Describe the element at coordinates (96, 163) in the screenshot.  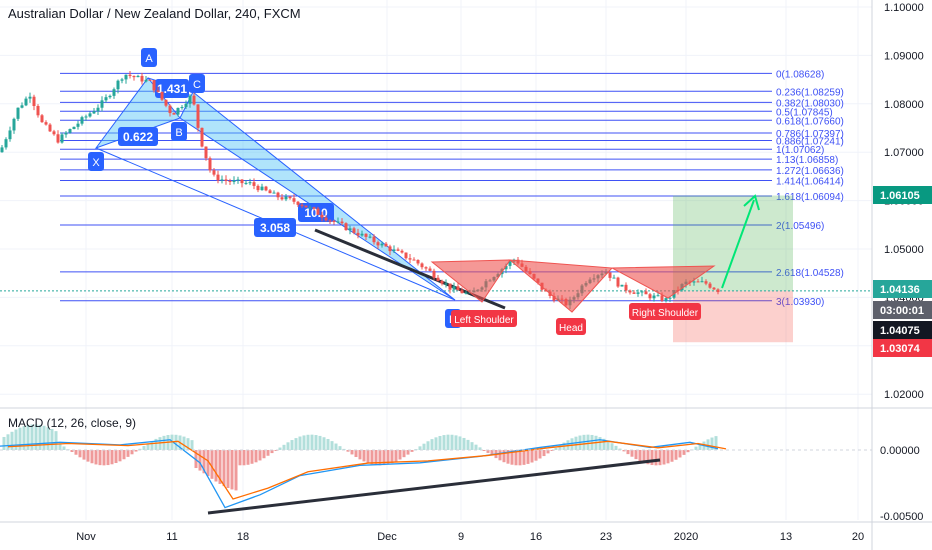
I see `harmonic-point-label: X` at that location.